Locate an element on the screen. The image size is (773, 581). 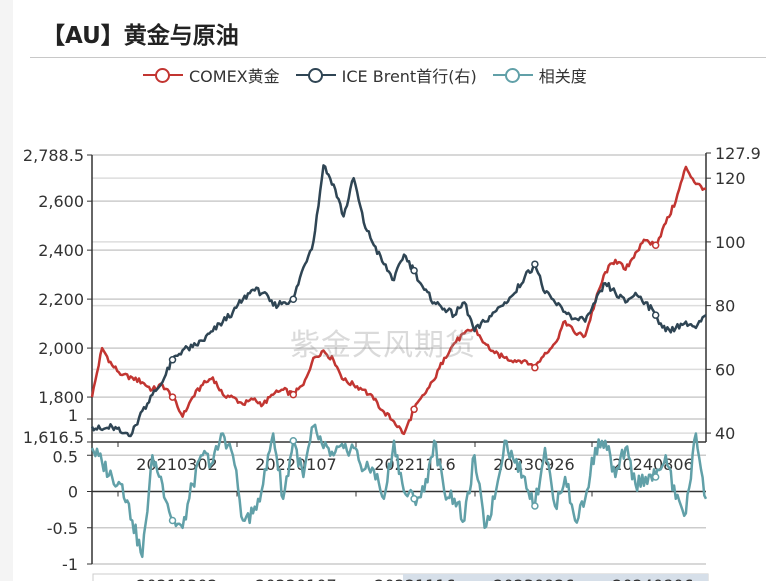
datazoom-label: 20230926 is located at coordinates (533, 578).